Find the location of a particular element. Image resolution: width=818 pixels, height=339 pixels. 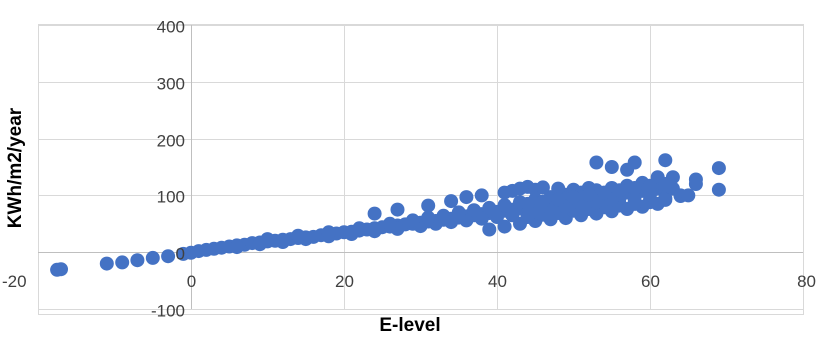

y-tick-label: 200 is located at coordinates (171, 141).